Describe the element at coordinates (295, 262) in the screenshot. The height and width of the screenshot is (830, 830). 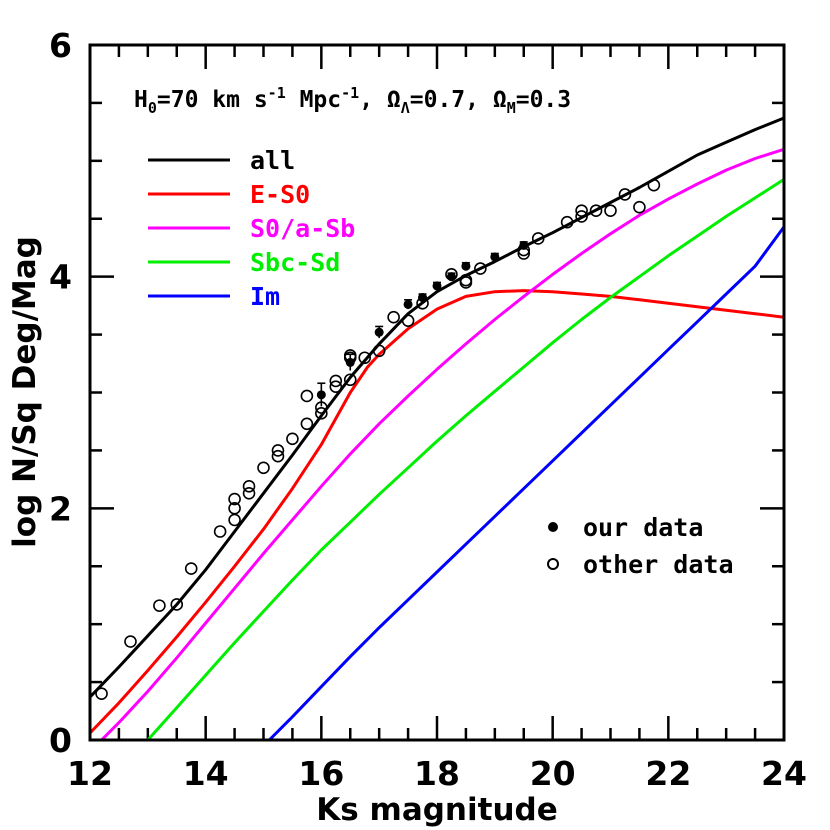
I see `legend-label: Sbc-Sd` at that location.